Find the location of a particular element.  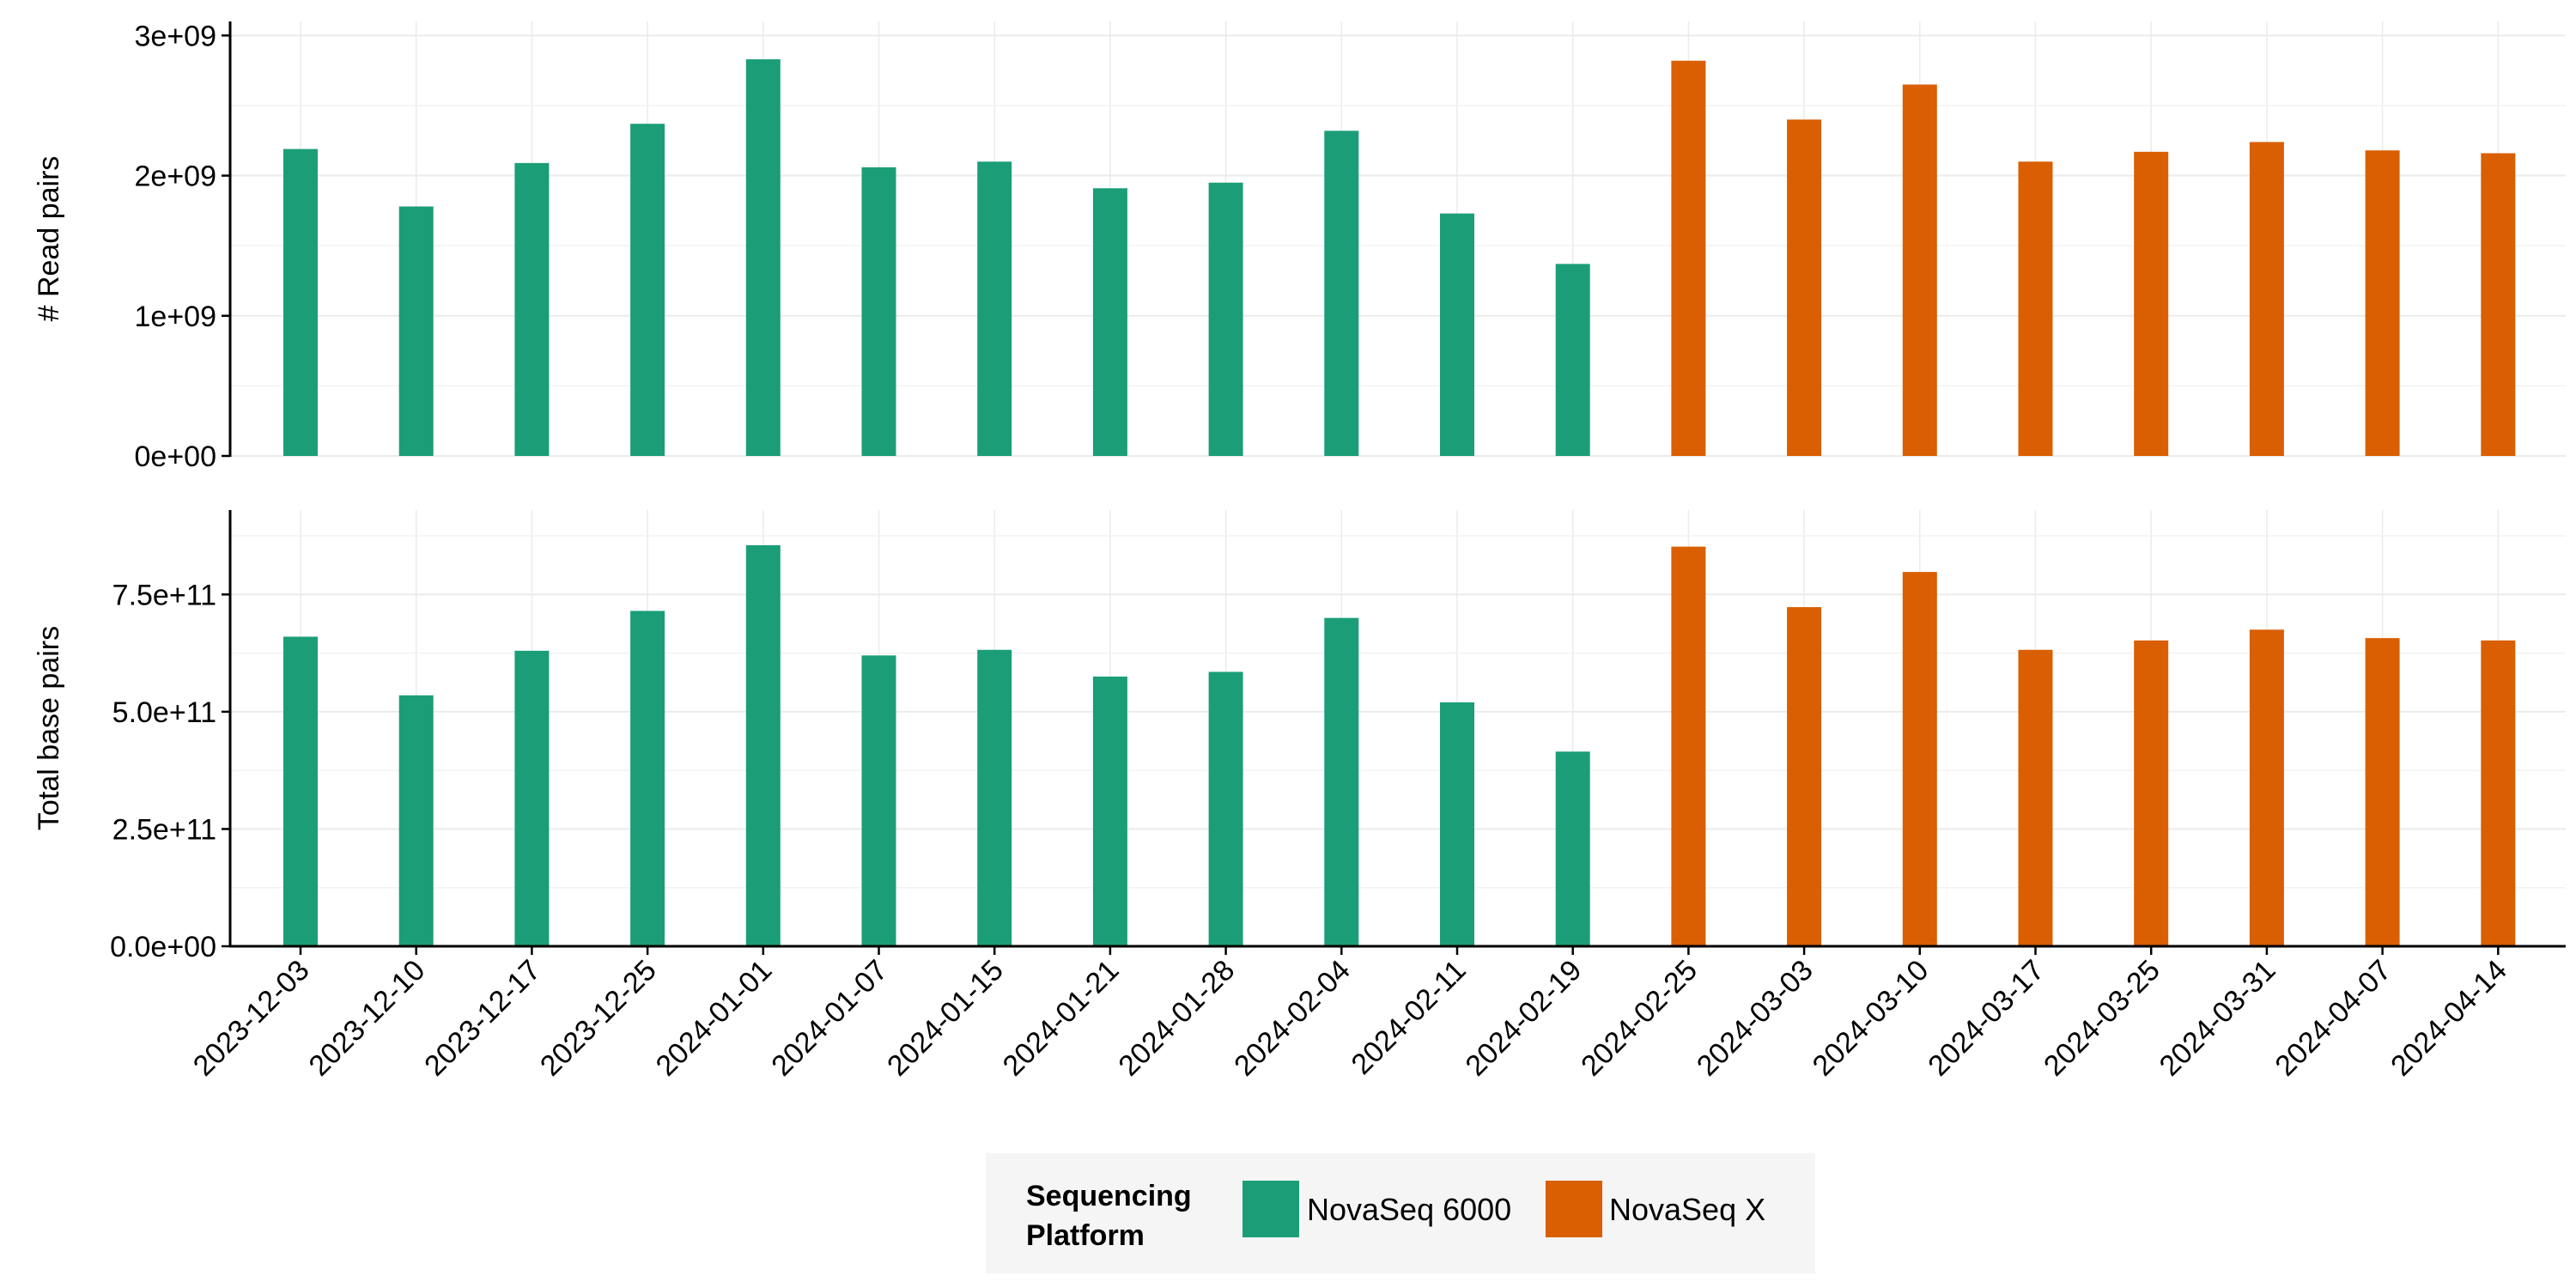

x-tick-label: 2023-12-17 is located at coordinates (483, 1018).